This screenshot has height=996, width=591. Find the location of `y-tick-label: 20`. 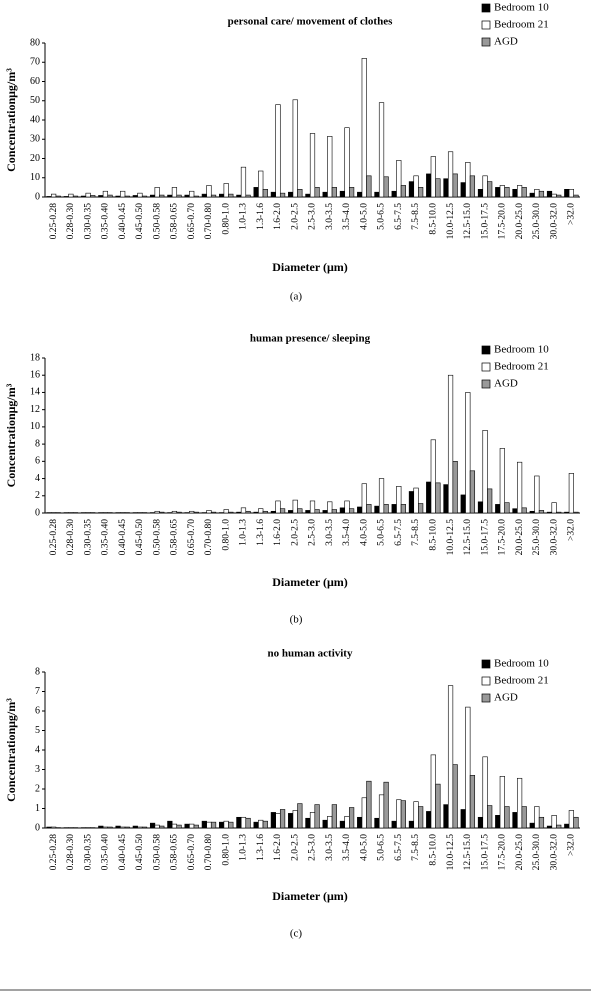

y-tick-label: 20 is located at coordinates (35, 158).